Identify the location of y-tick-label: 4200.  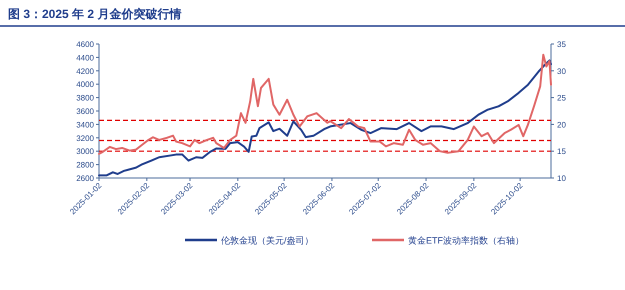
(85, 71).